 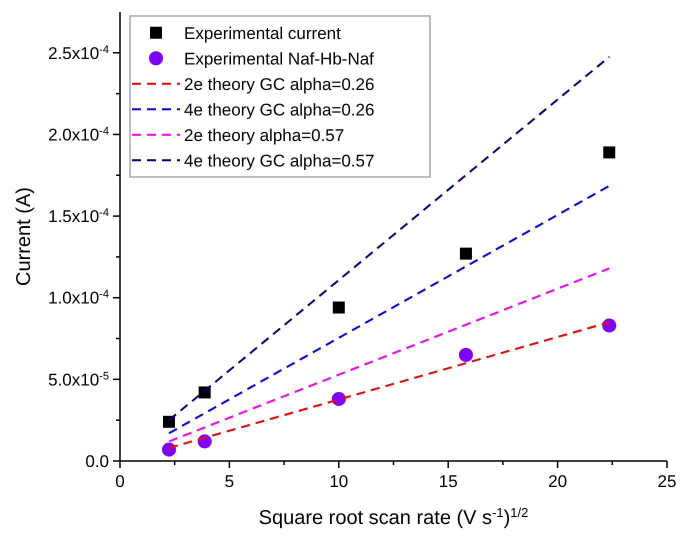 What do you see at coordinates (78, 216) in the screenshot?
I see `y-tick-label: 1.5x10$^{-4}$` at bounding box center [78, 216].